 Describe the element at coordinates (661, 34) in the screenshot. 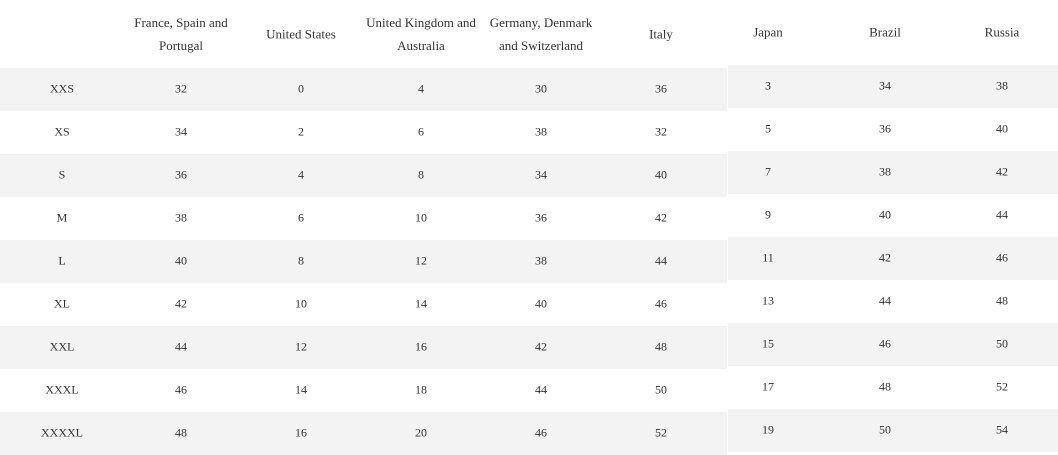

I see `column-header: Italy` at that location.